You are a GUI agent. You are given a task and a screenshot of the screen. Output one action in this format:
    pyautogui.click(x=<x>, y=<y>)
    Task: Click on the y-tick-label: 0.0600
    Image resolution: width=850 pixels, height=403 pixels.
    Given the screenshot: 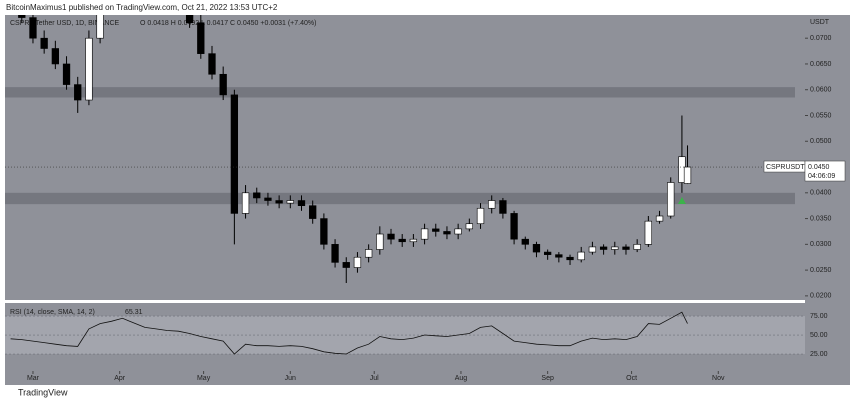 What is the action you would take?
    pyautogui.click(x=821, y=90)
    